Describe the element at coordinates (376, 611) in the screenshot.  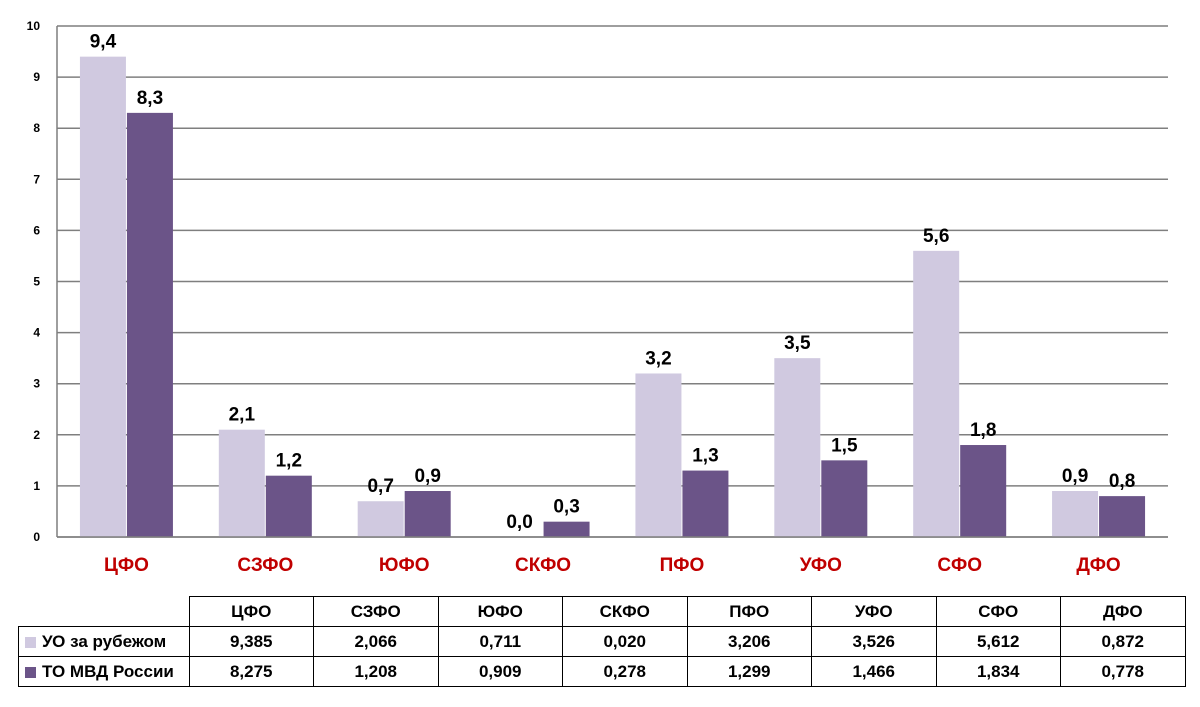
I see `table-col-header-1: СЗФО` at that location.